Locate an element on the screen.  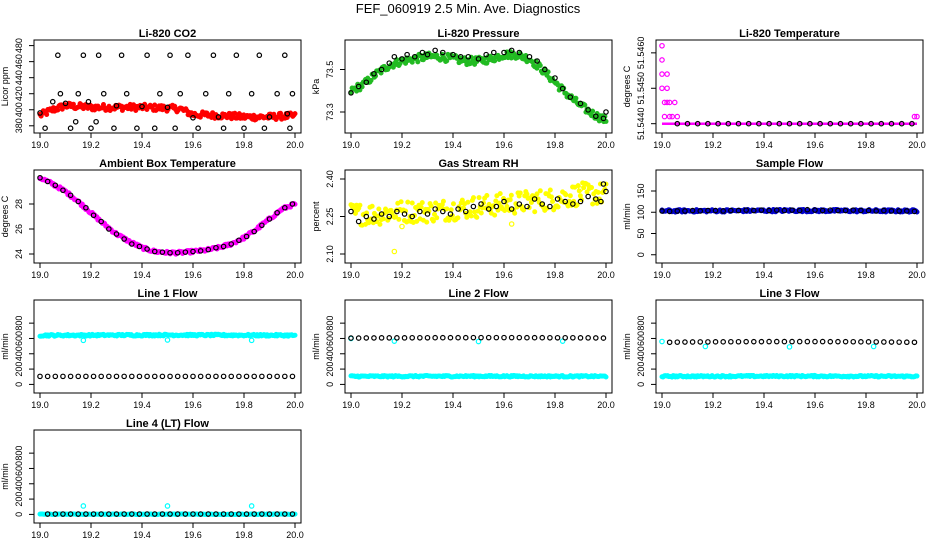
chart-marks is located at coordinates (167, 91).